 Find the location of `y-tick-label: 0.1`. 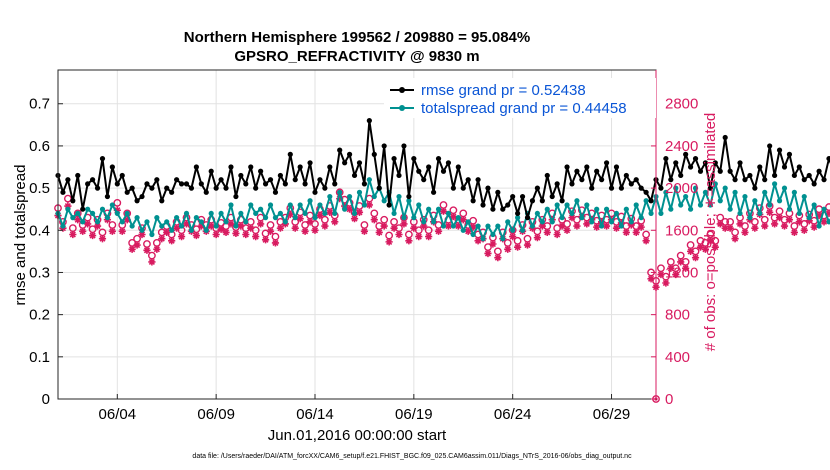

y-tick-label: 0.1 is located at coordinates (39, 357).